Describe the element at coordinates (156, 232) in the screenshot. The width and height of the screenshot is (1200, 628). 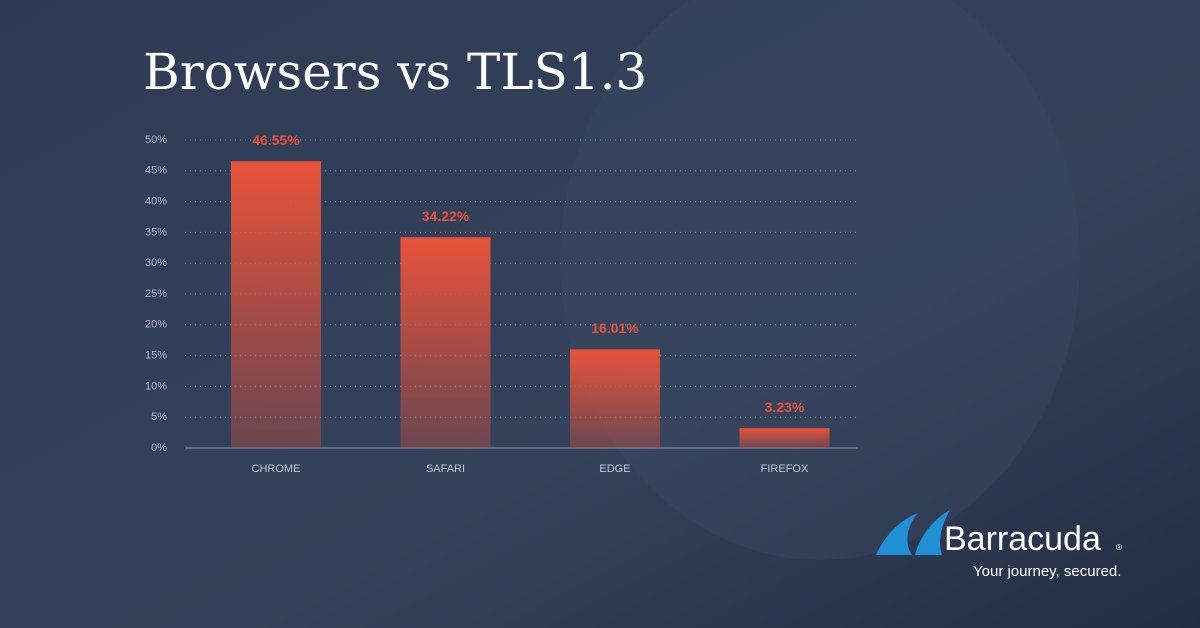
I see `y-tick-label: 35%` at that location.